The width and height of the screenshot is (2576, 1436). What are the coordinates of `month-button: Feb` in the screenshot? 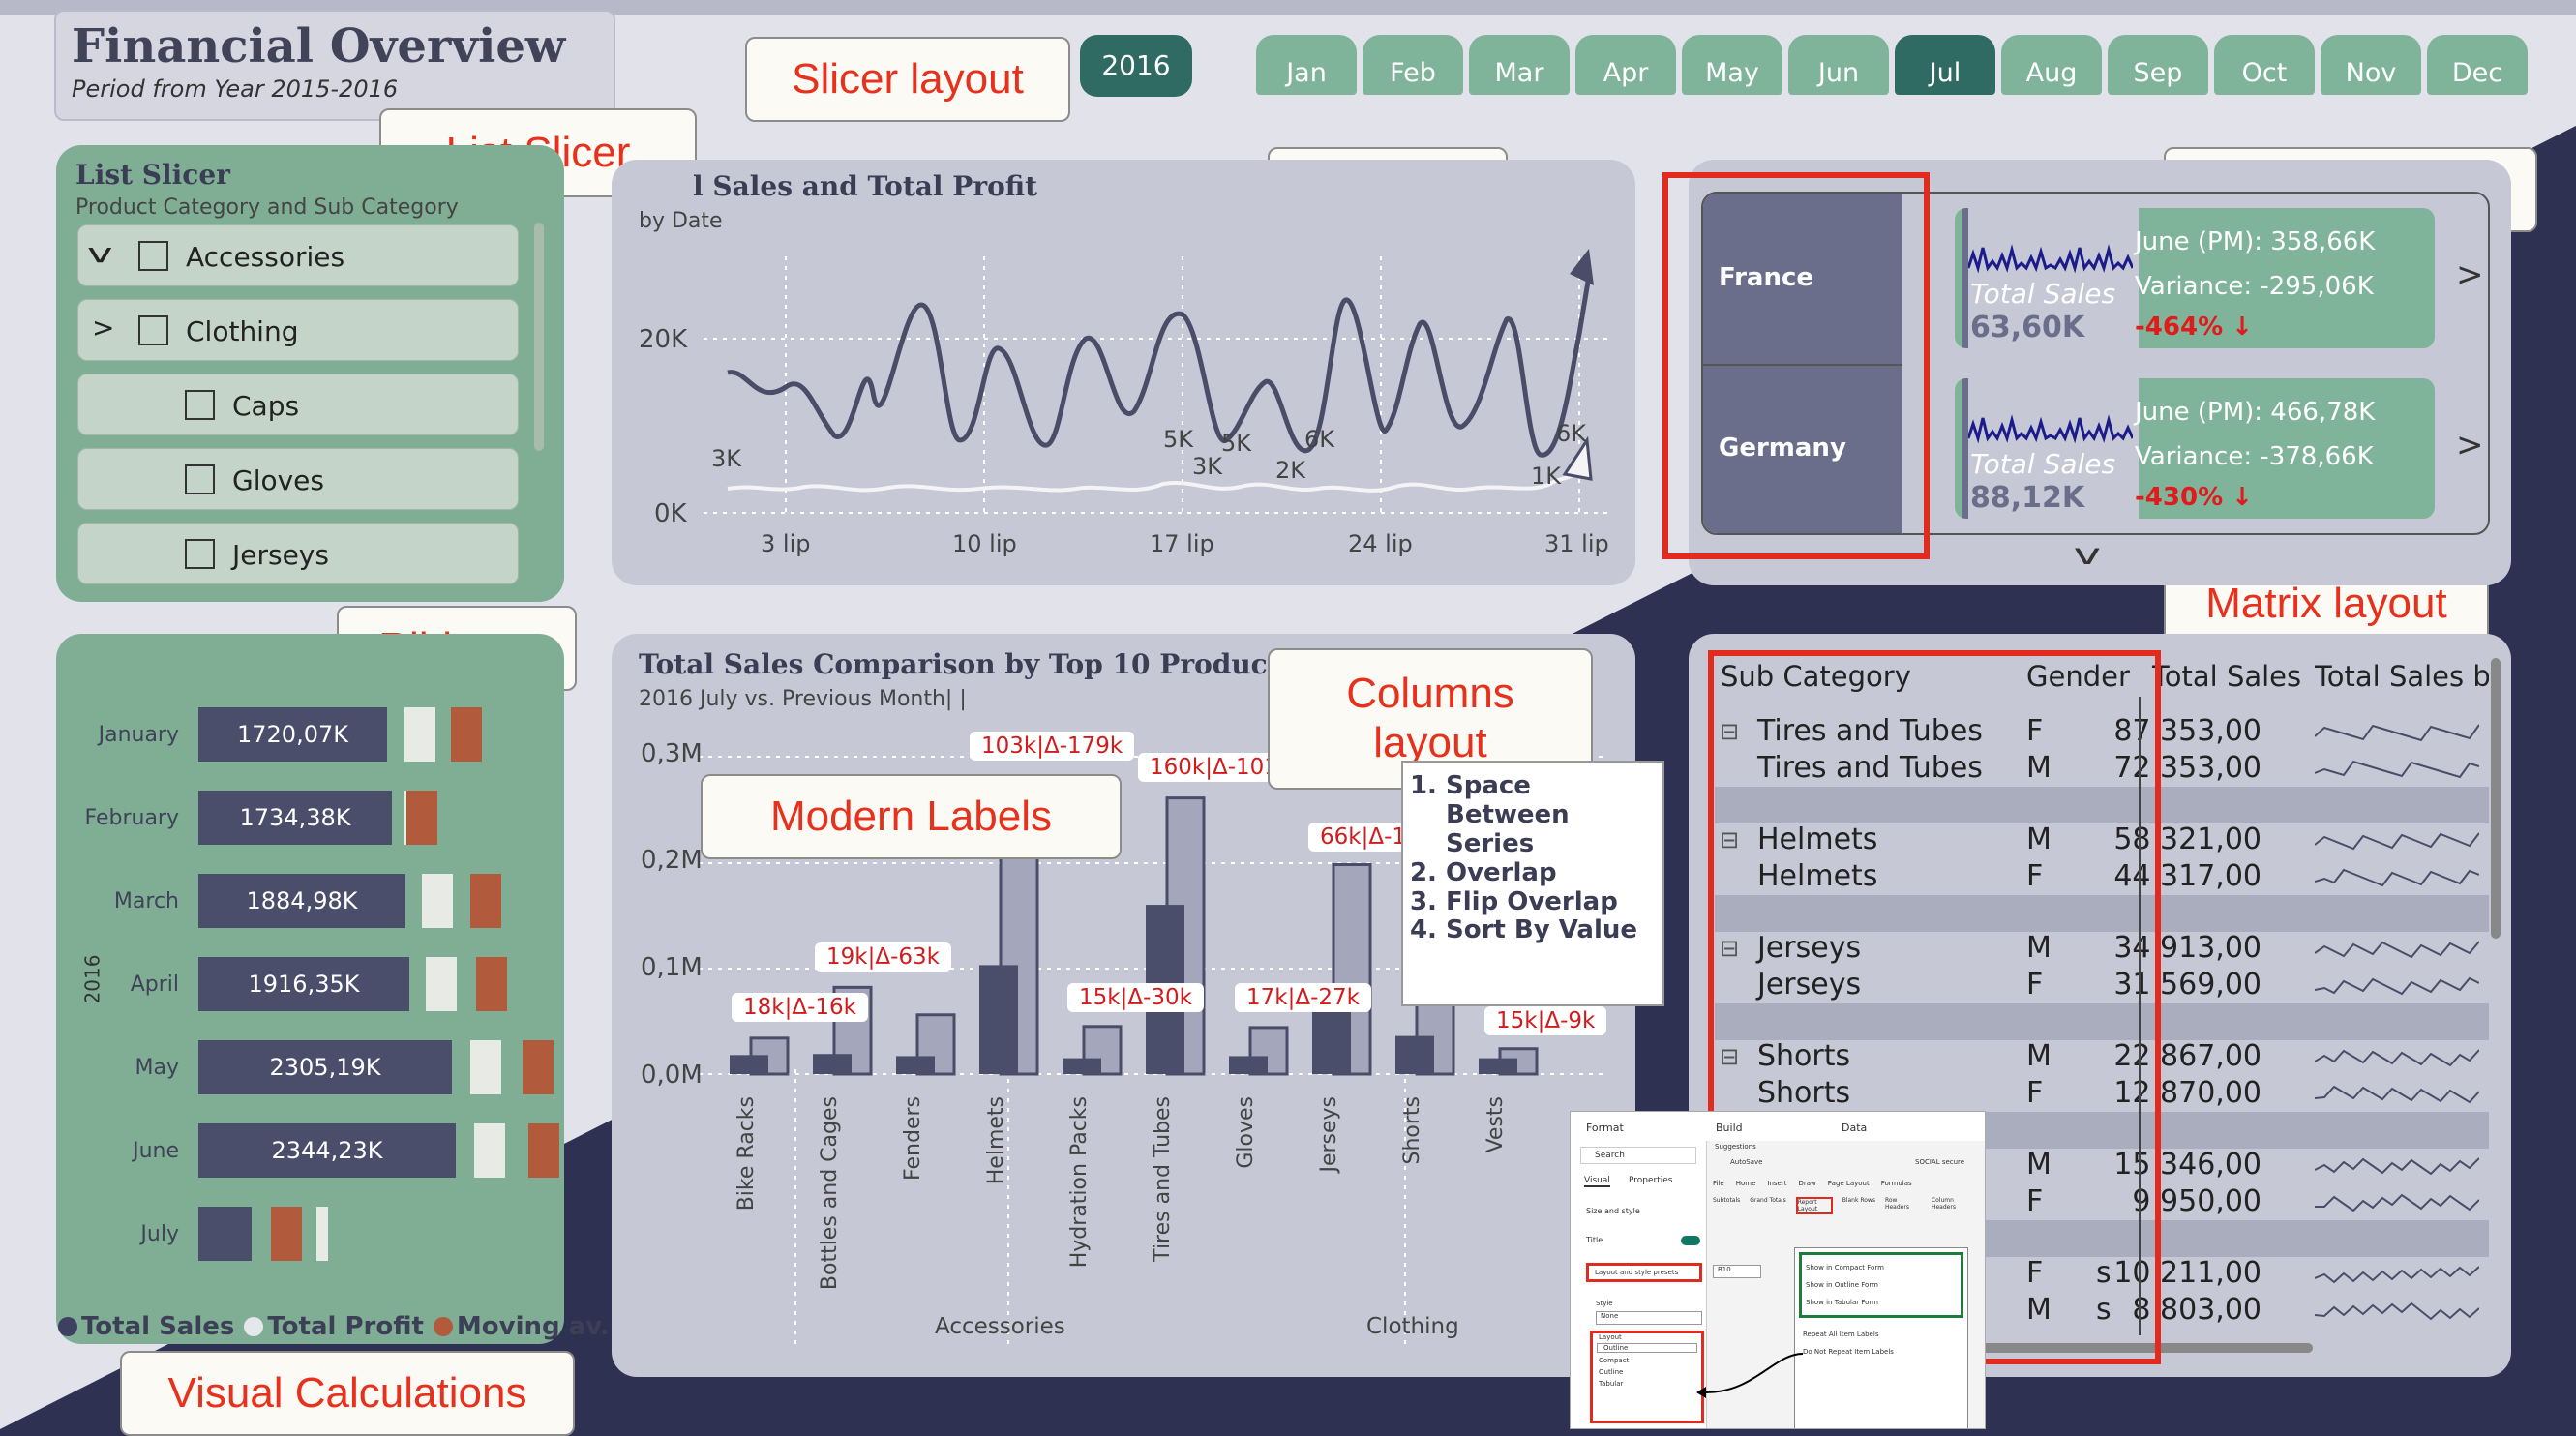 It's located at (1413, 65).